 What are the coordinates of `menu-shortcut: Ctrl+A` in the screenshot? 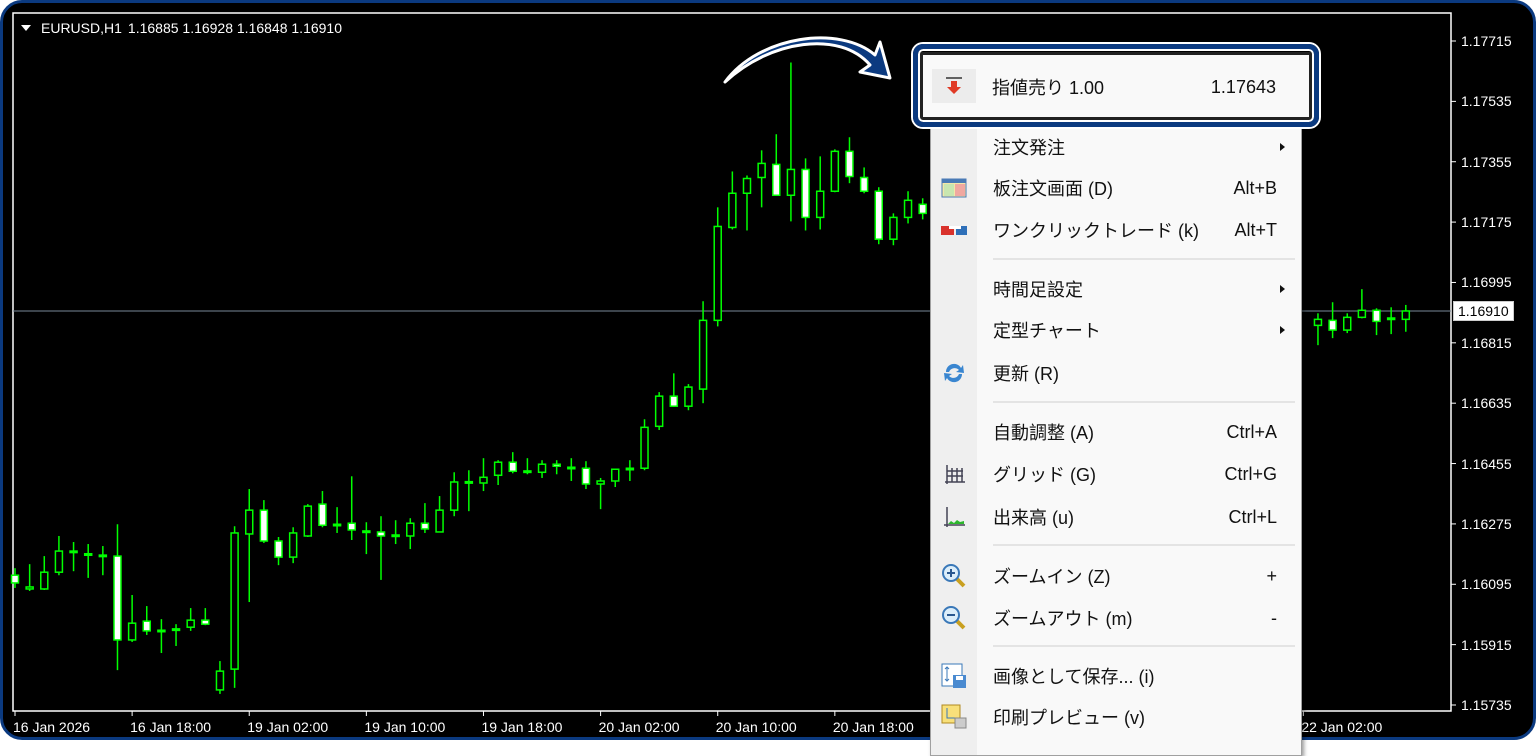 It's located at (1251, 431).